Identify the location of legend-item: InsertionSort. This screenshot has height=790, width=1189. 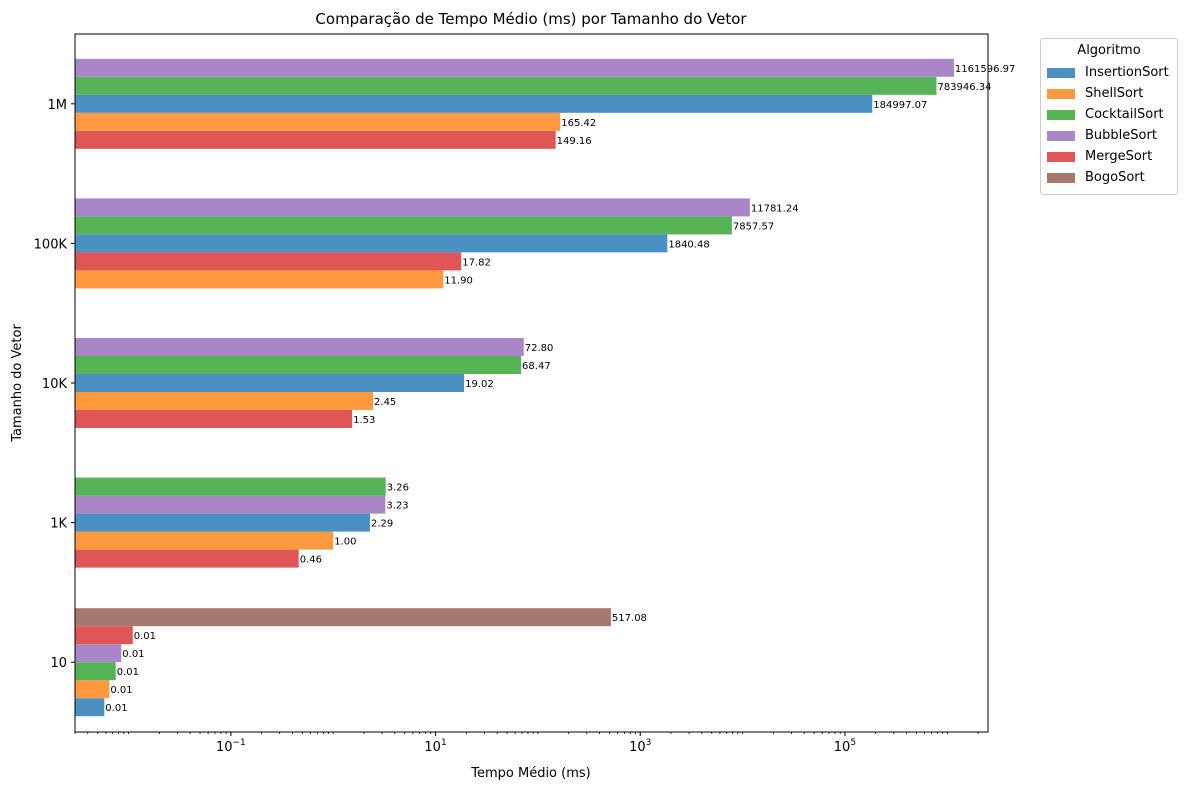
(1109, 72).